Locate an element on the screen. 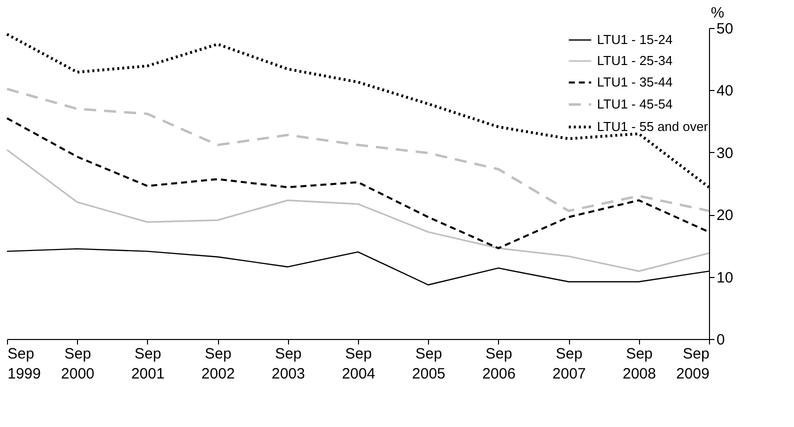  y-tick-label: 10 is located at coordinates (725, 277).